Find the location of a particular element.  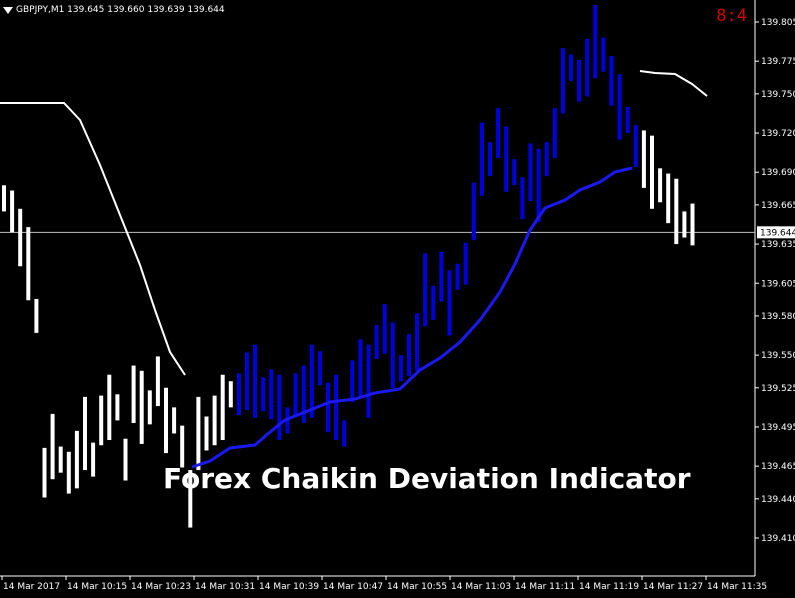

x-tick-label: 14 Mar 11:19 is located at coordinates (609, 587).